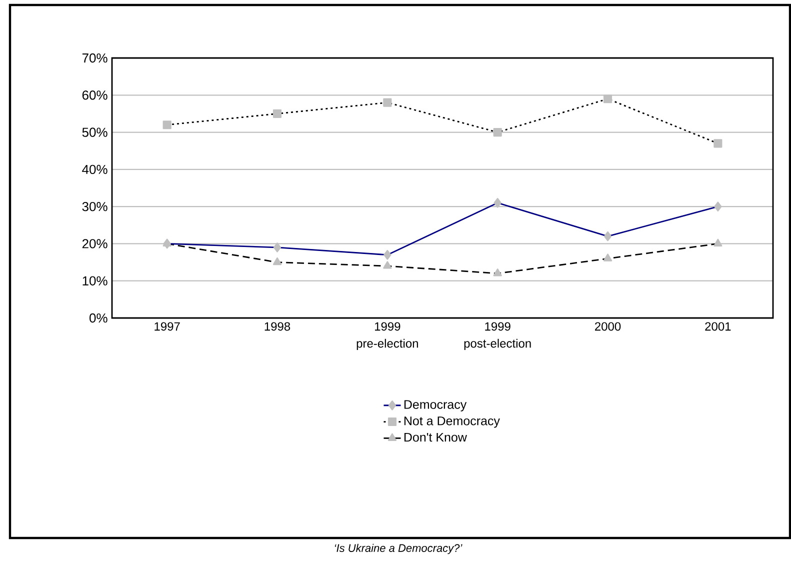 The width and height of the screenshot is (791, 561). What do you see at coordinates (277, 326) in the screenshot?
I see `x-tick-label: 1998` at bounding box center [277, 326].